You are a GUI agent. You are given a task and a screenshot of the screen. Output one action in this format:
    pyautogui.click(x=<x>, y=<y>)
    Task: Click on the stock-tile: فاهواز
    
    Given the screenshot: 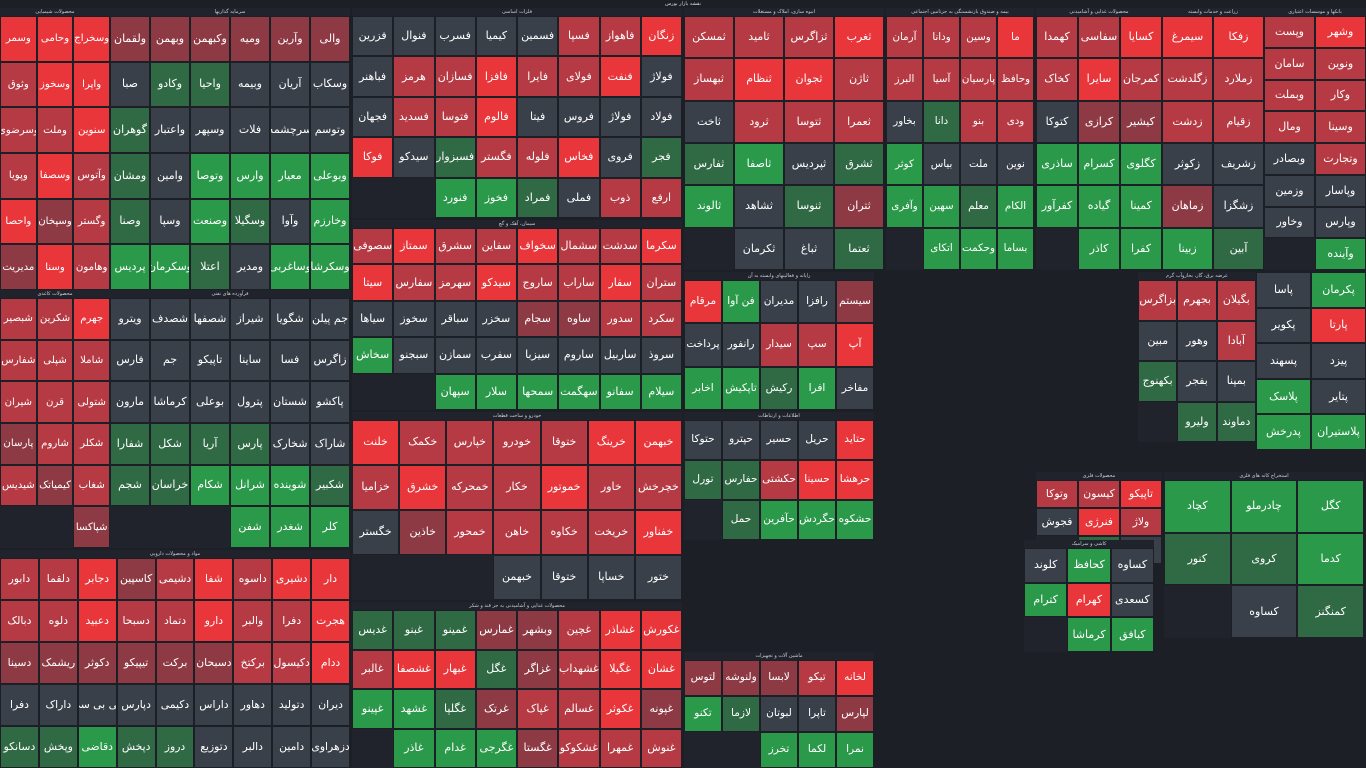 What is the action you would take?
    pyautogui.click(x=620, y=36)
    